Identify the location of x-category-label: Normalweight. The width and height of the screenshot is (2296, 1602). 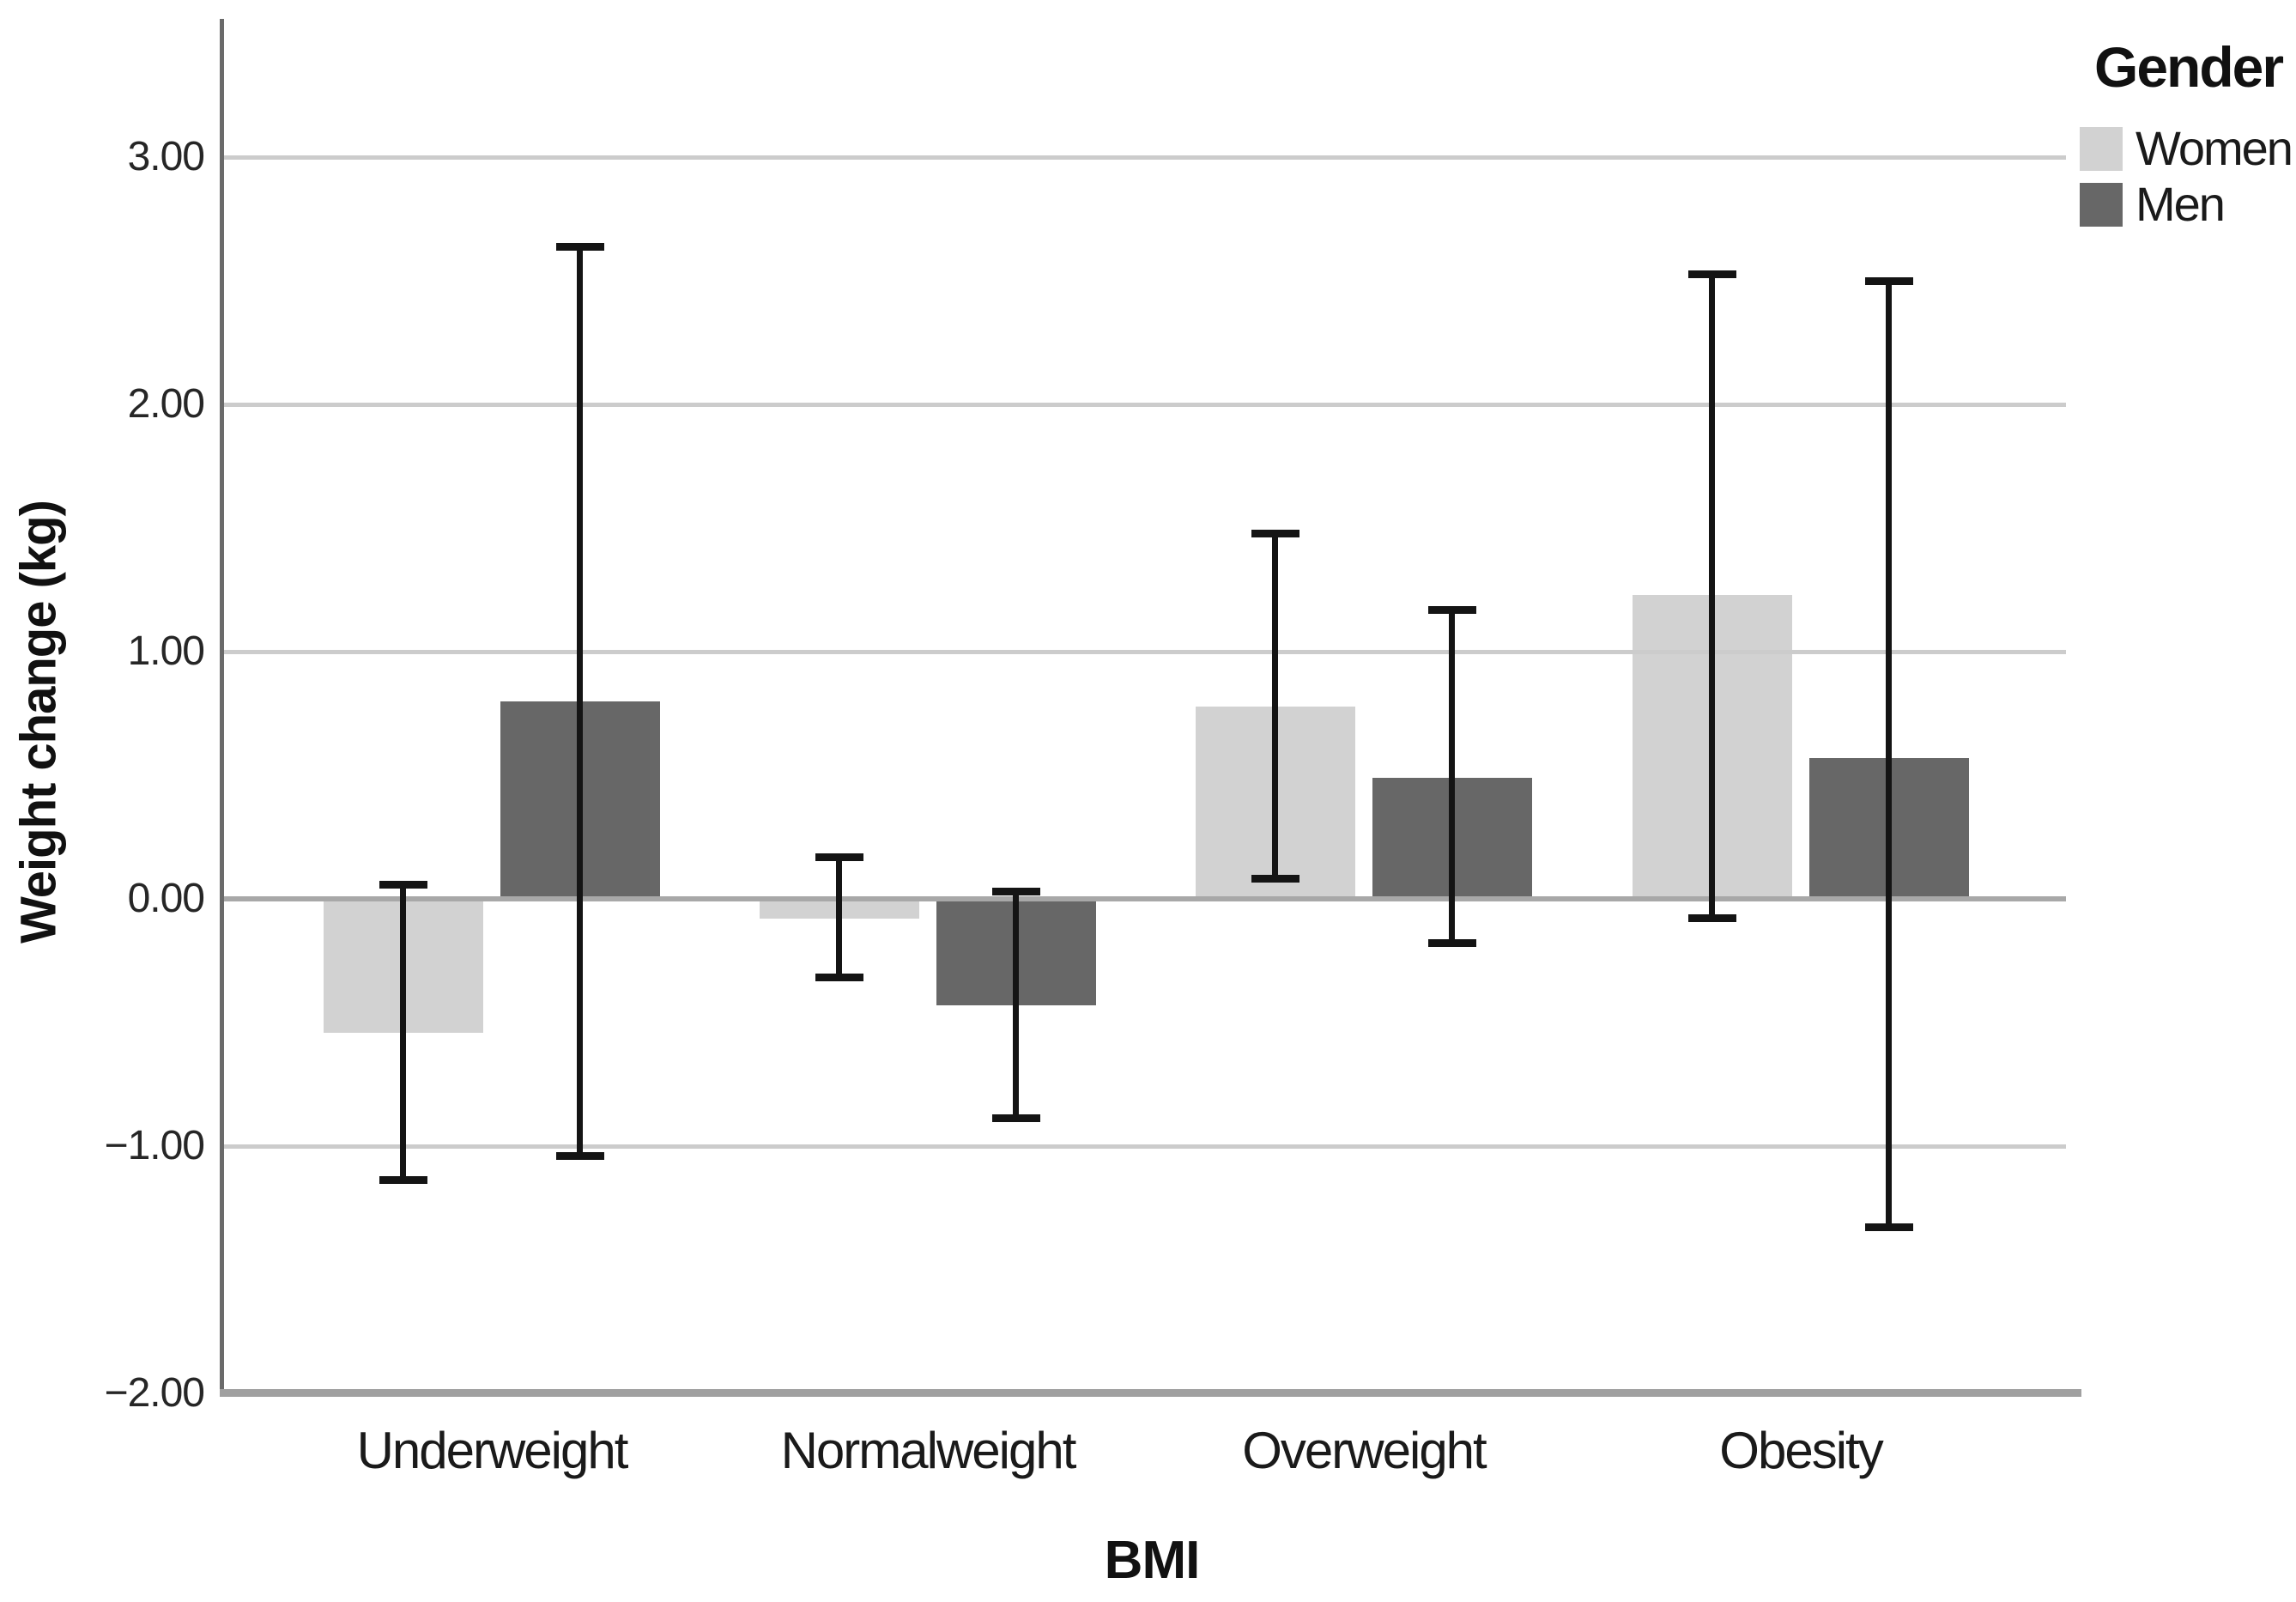
(928, 1450).